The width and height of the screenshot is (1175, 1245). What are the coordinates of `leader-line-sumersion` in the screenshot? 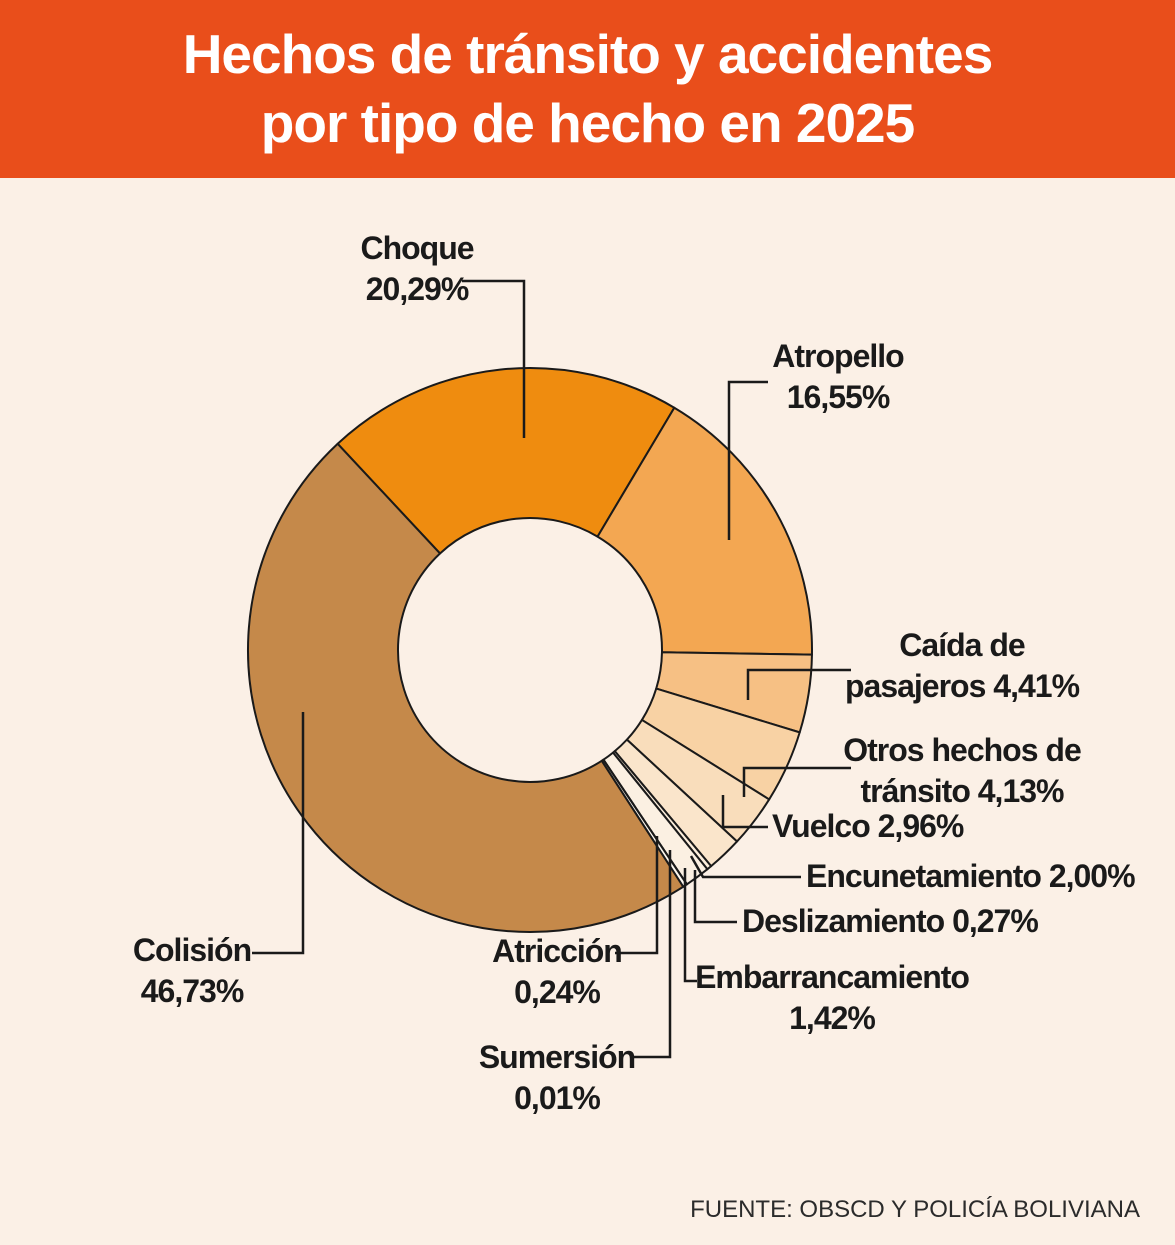 It's located at (652, 954).